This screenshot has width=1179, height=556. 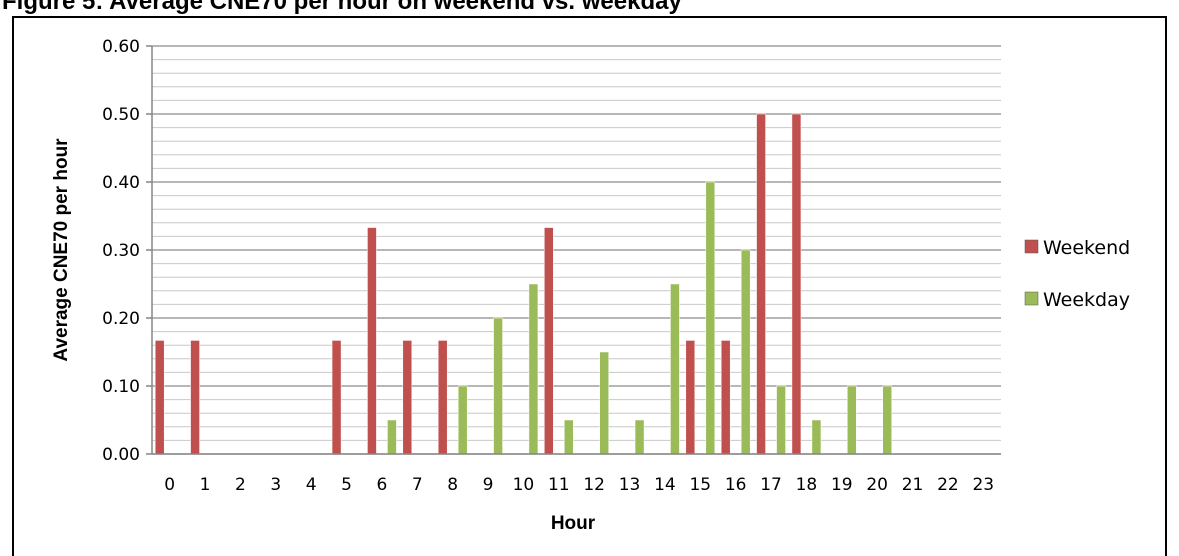 I want to click on y-tick-labels: 0.00 0.10 0.20 0.30 0.40 0.50 0.60, so click(x=121, y=251).